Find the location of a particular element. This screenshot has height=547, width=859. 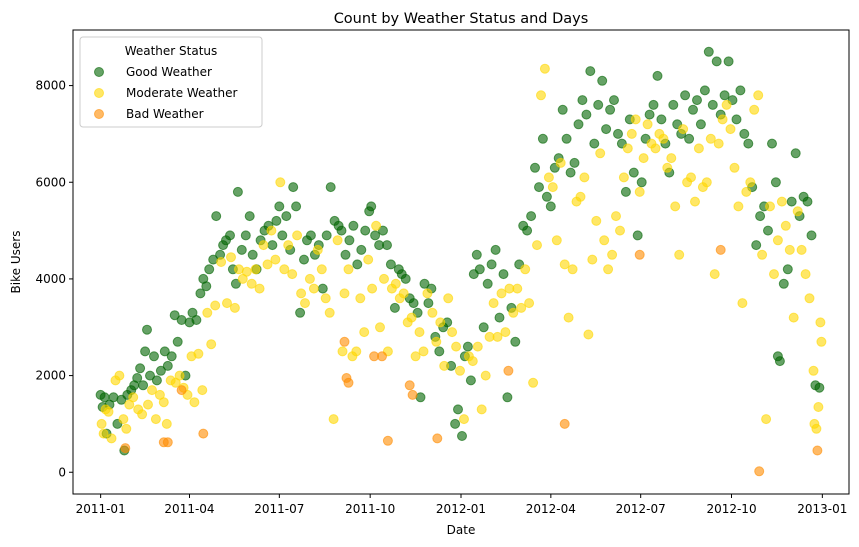

y-tick-label: 2000 is located at coordinates (50, 376).